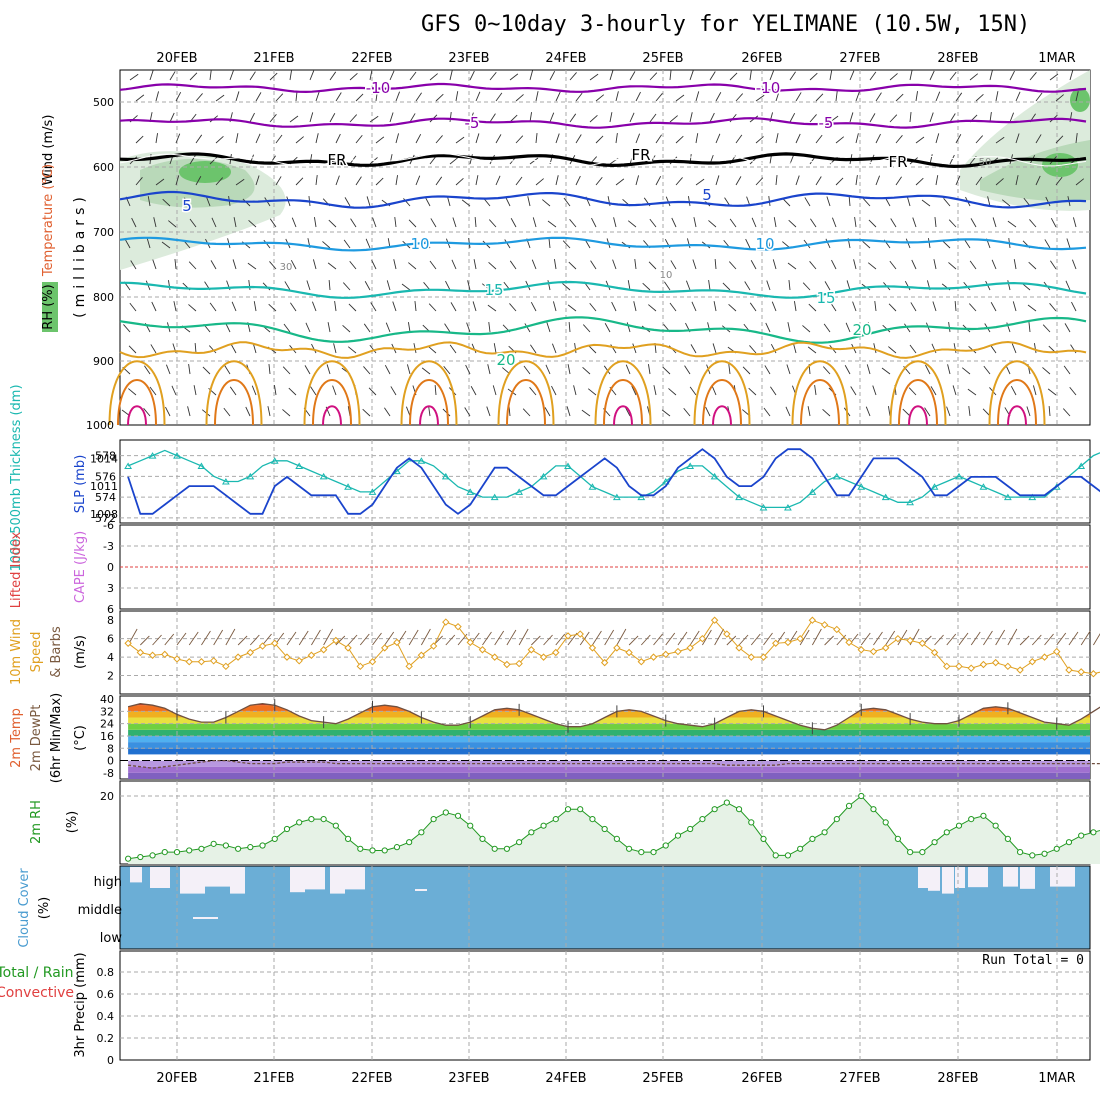 This screenshot has width=1100, height=1100. I want to click on t2-tick-32: 32, so click(107, 711).